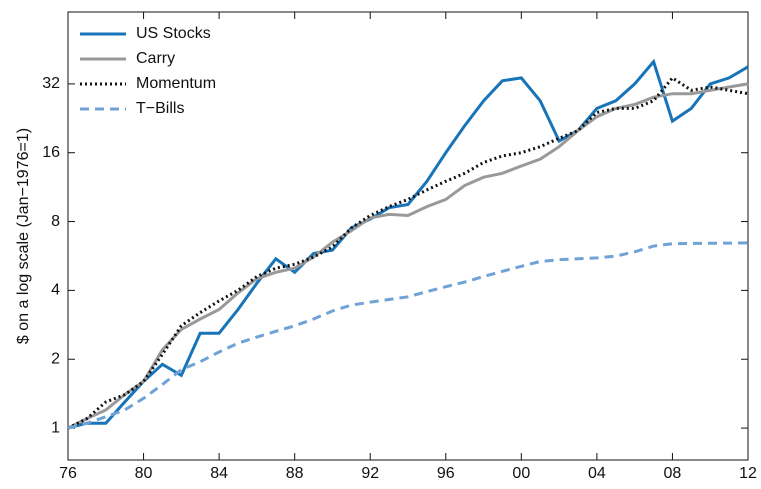  Describe the element at coordinates (144, 473) in the screenshot. I see `x-tick-label: 80` at that location.